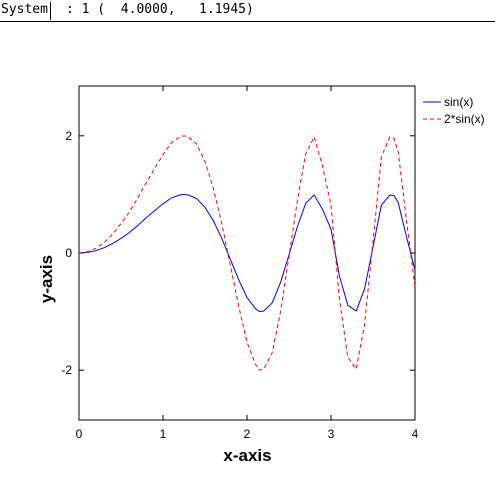  I want to click on y-axis-label: y-axis, so click(46, 279).